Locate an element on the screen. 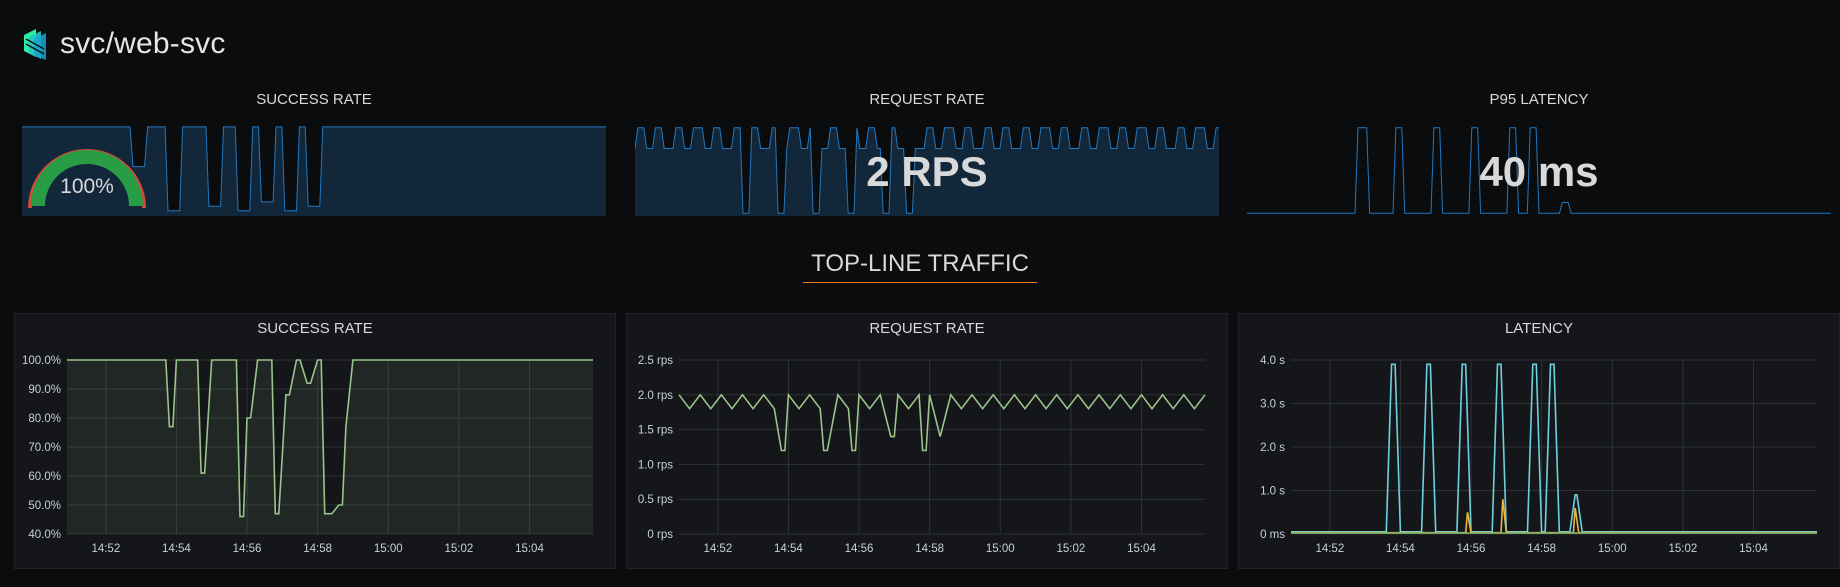  stat-panel-success-rate: SUCCESS RATE 100% is located at coordinates (314, 155).